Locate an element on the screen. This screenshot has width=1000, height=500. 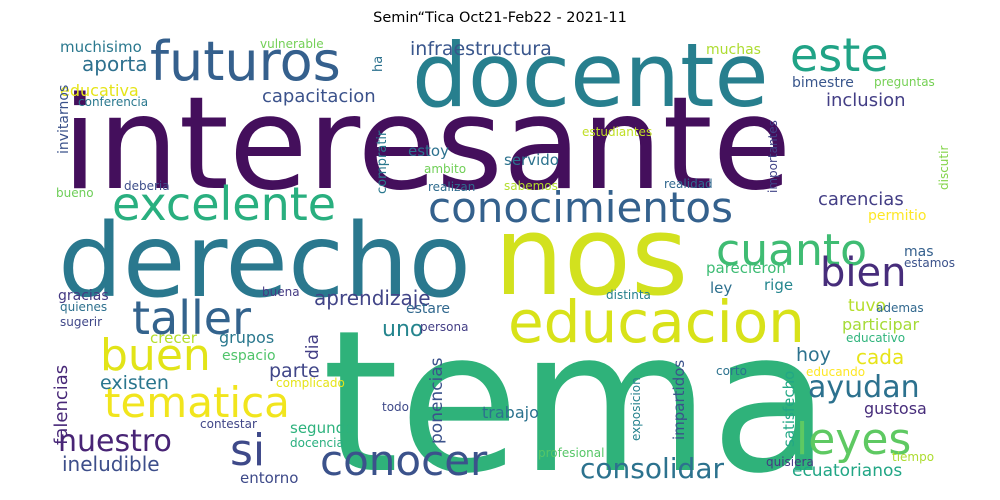
word-vulnerable: vulnerable is located at coordinates (292, 44).